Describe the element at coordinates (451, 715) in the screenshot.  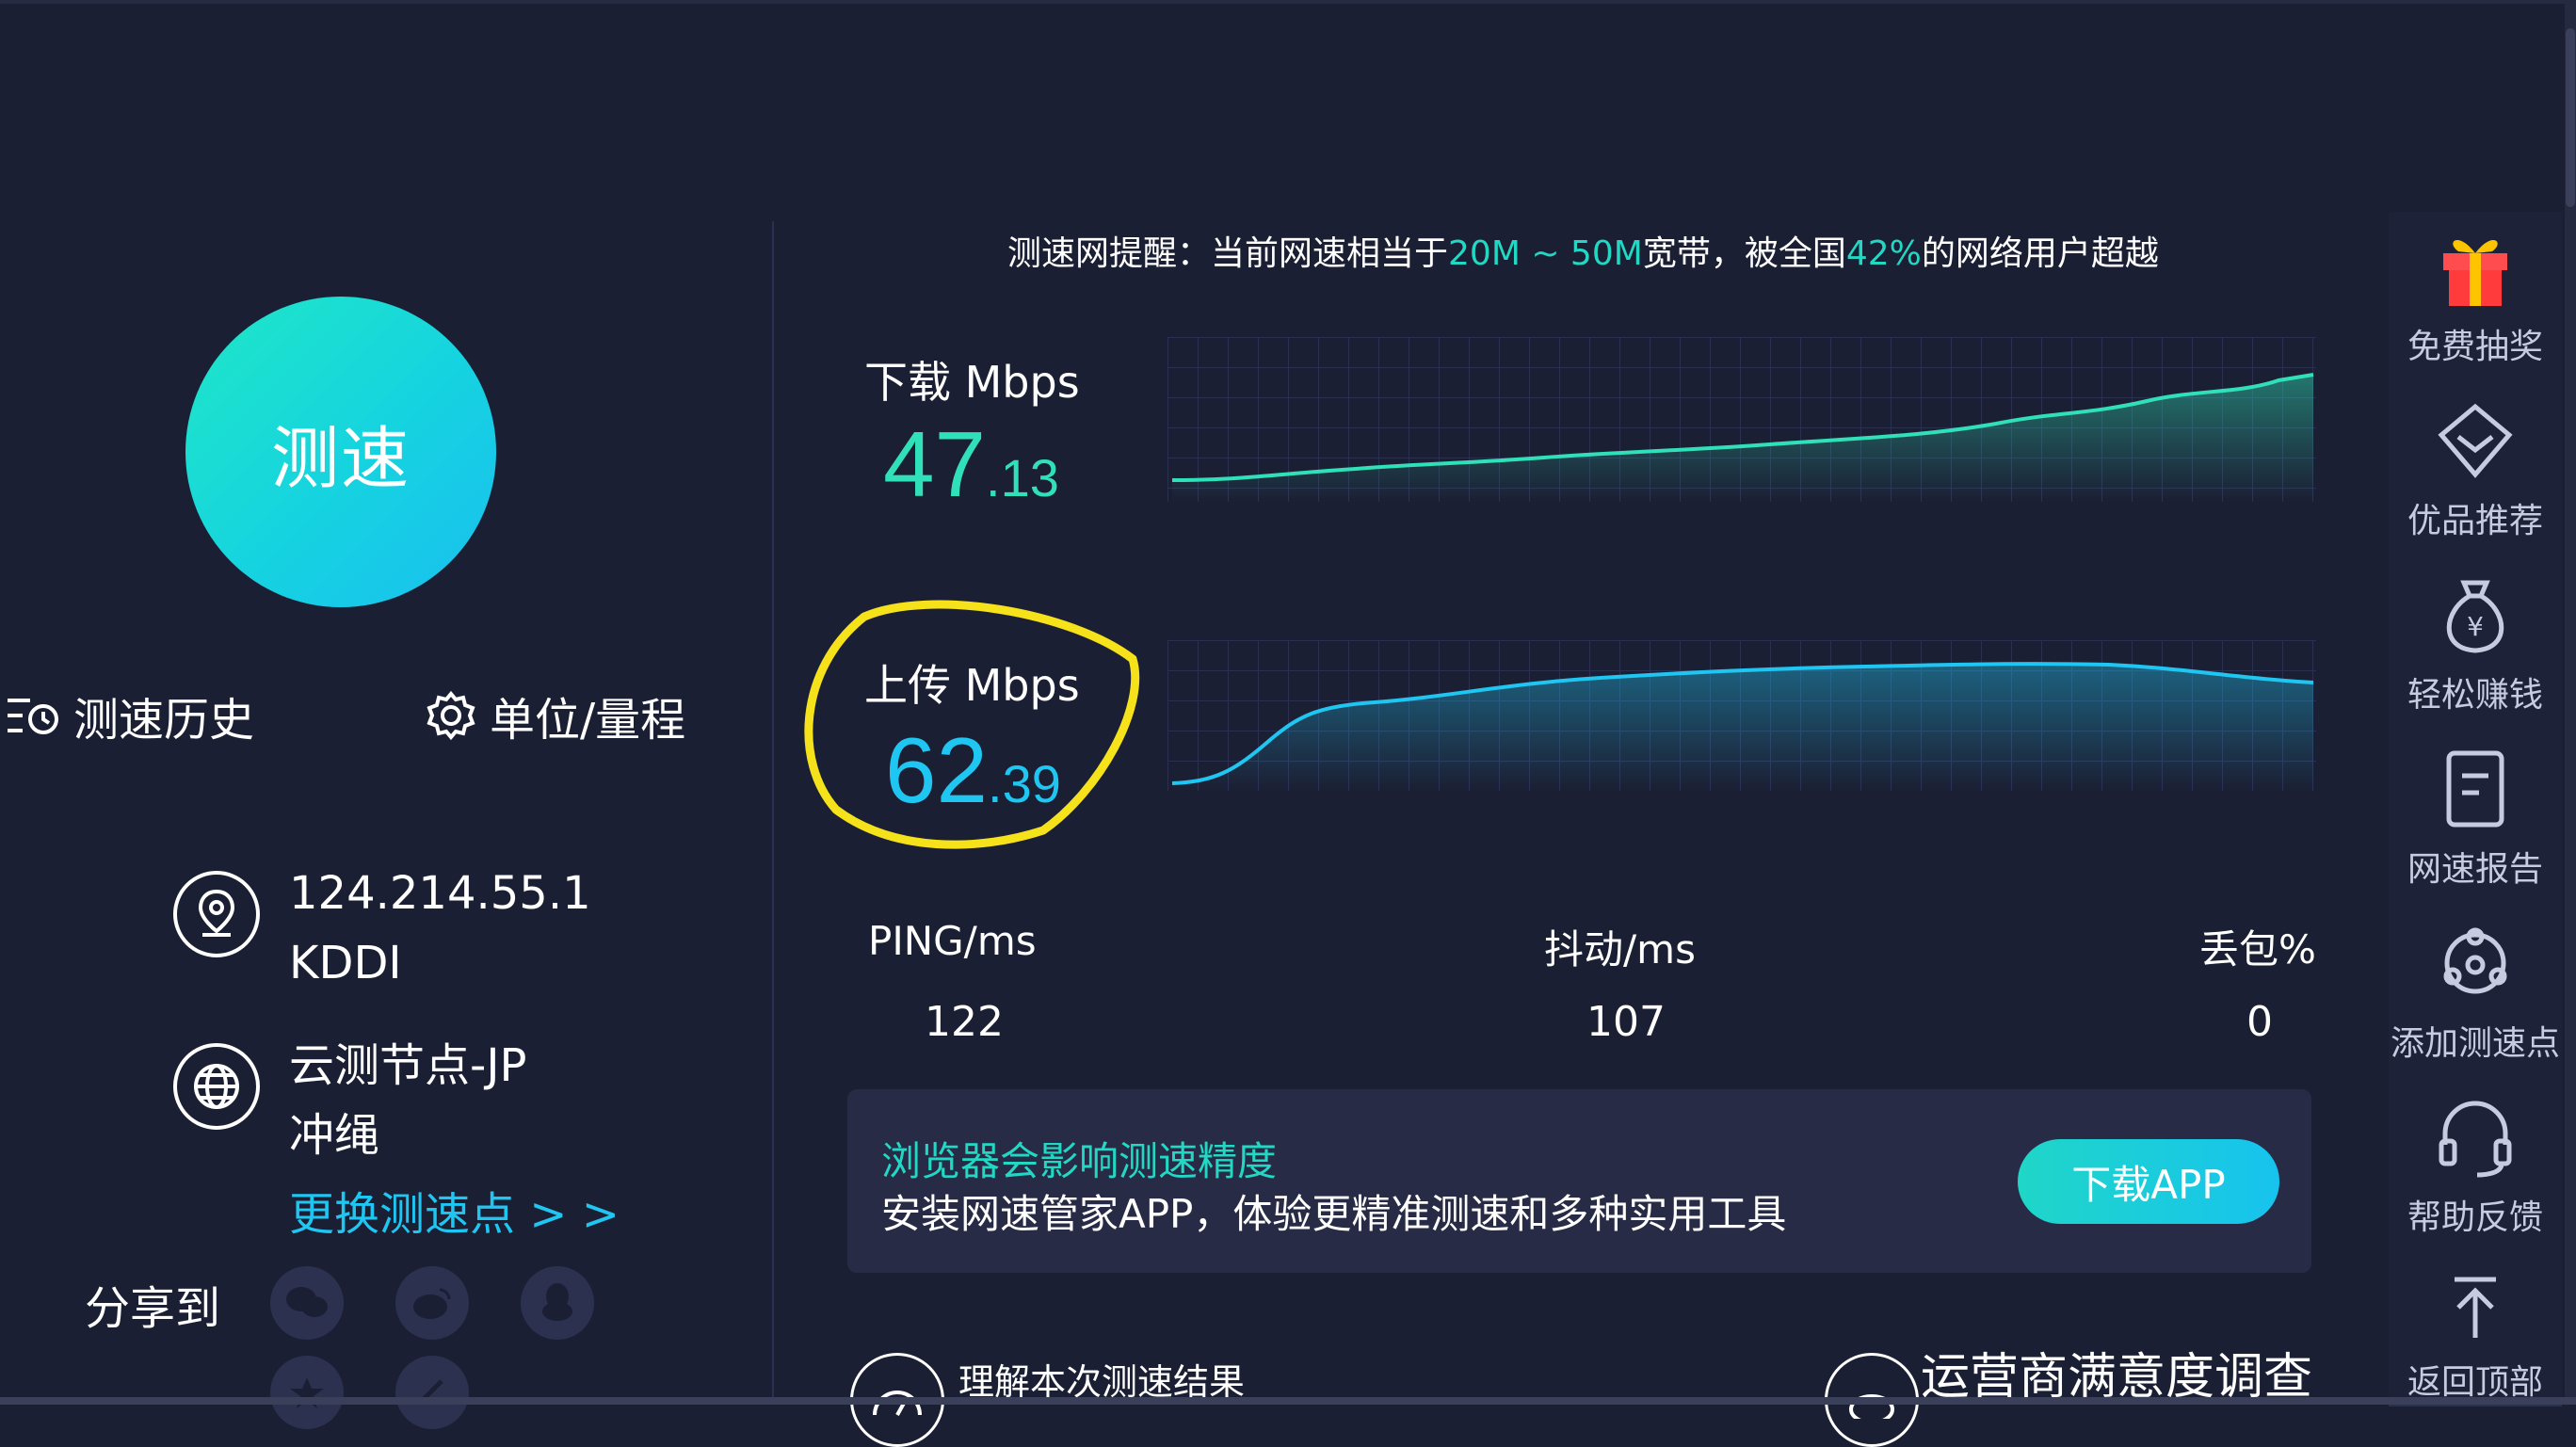
I see `gear-icon` at that location.